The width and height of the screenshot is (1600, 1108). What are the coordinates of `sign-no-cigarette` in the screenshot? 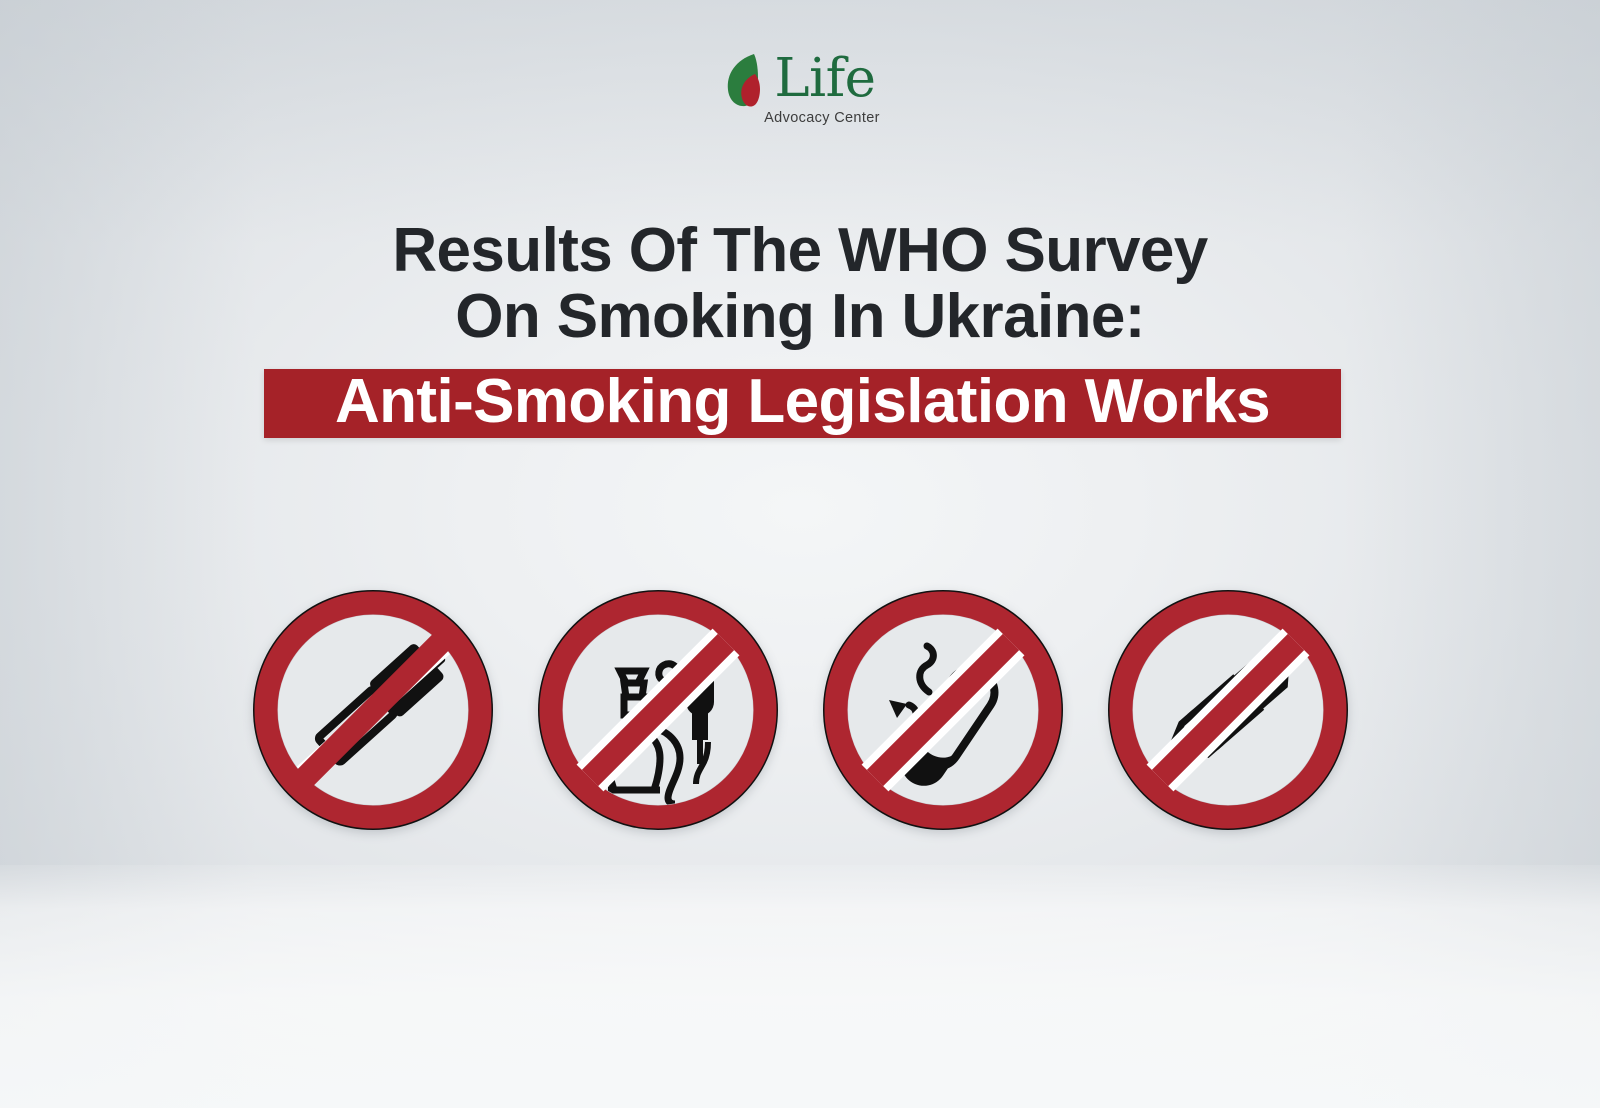 It's located at (943, 710).